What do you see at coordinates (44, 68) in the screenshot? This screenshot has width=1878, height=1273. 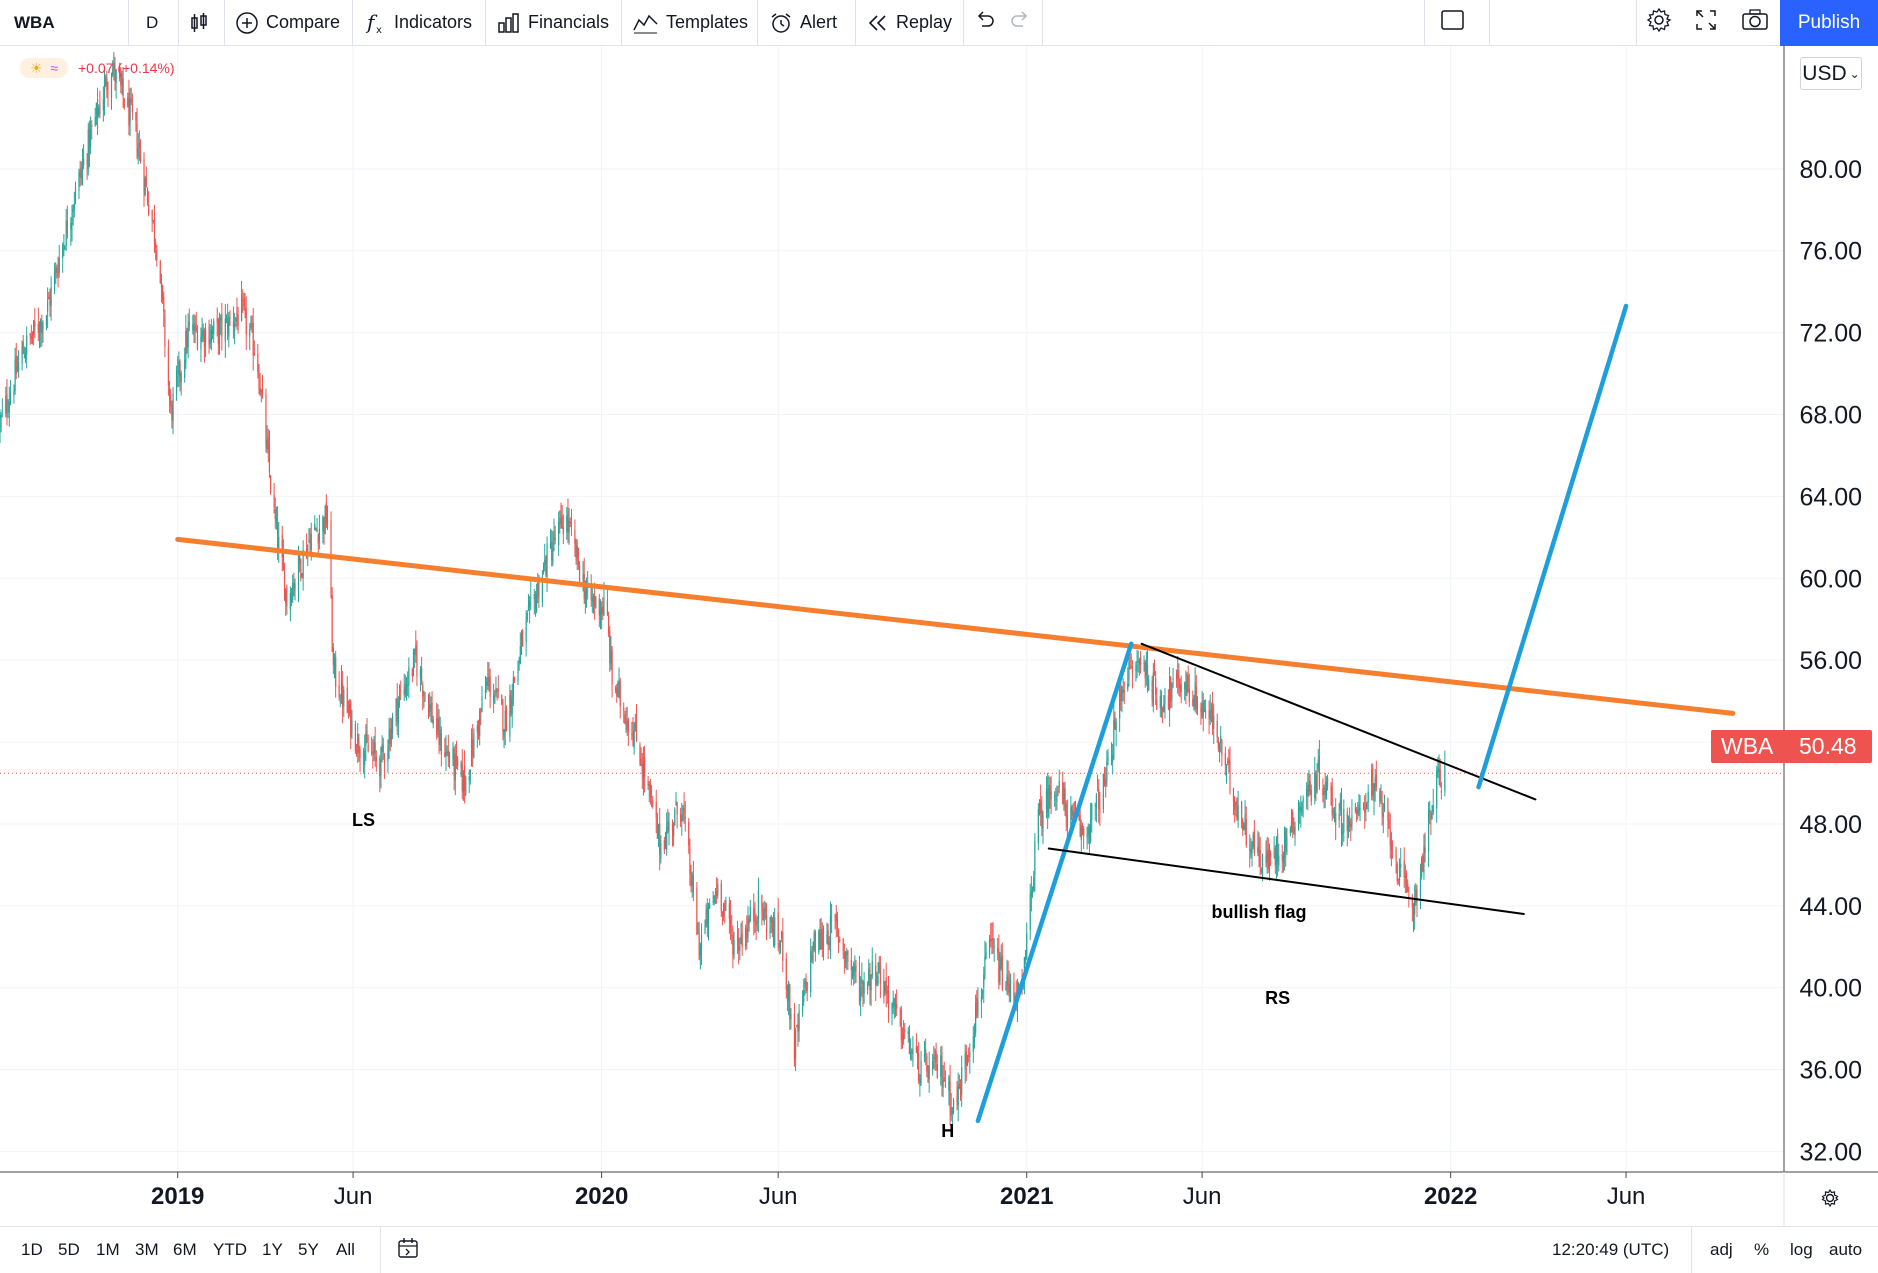 I see `status-pill: ☀ ≈` at bounding box center [44, 68].